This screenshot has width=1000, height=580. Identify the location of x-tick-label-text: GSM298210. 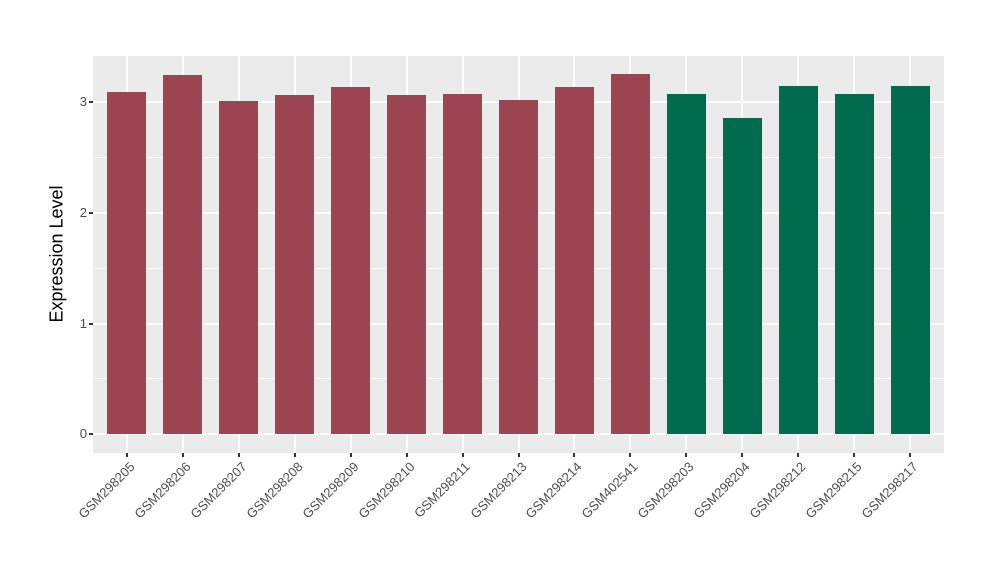
(386, 490).